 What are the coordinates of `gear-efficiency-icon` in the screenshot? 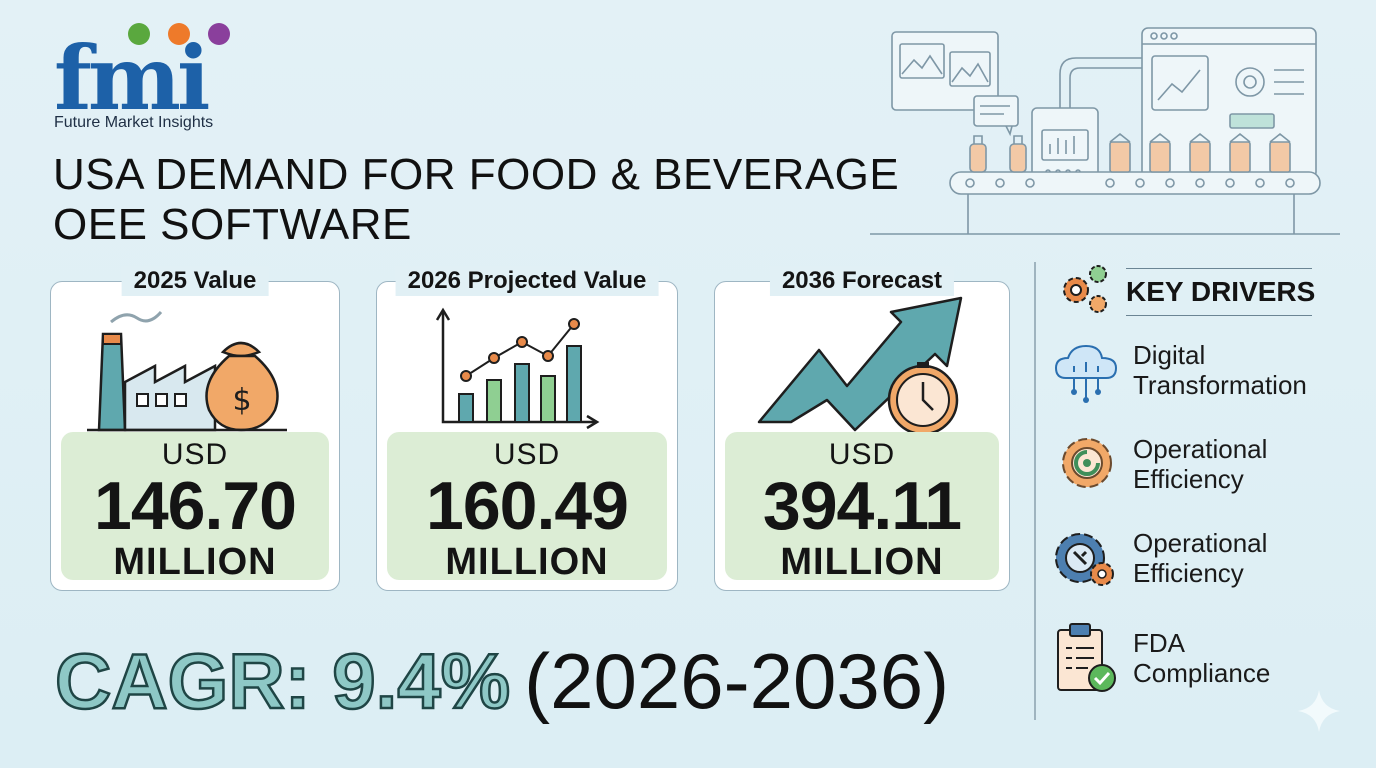 It's located at (1087, 463).